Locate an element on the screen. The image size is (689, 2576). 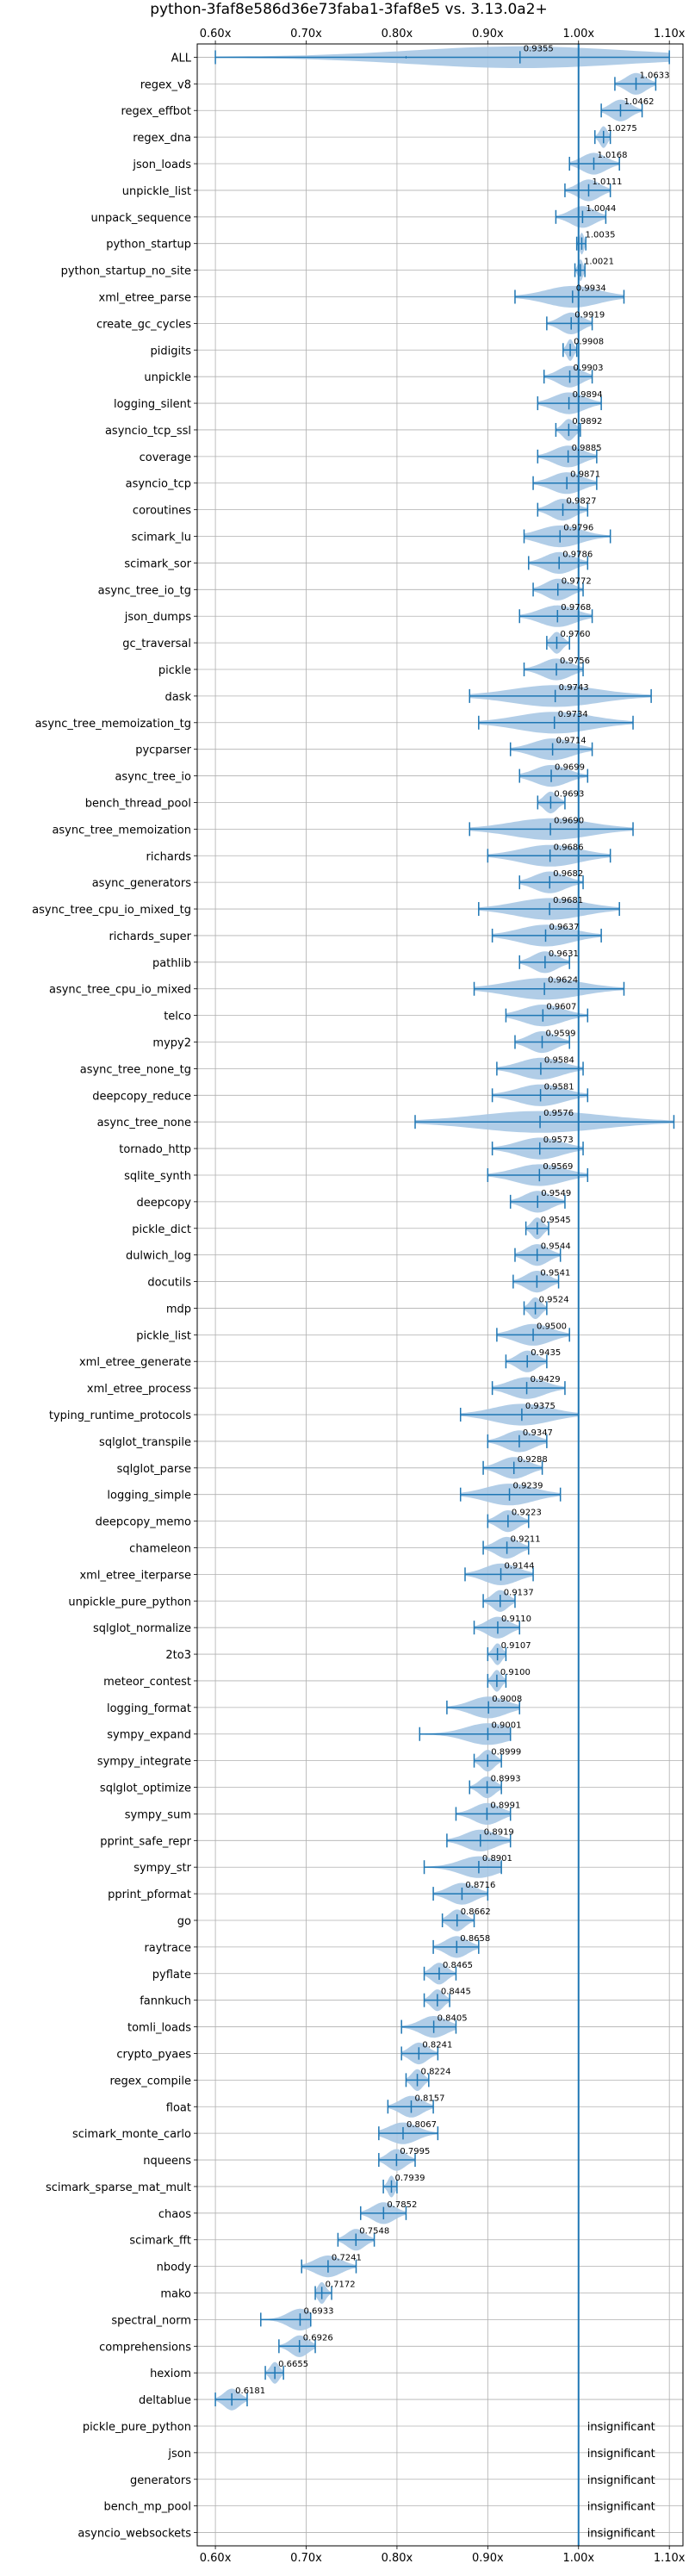
value-label: 0.9288 is located at coordinates (533, 1460).